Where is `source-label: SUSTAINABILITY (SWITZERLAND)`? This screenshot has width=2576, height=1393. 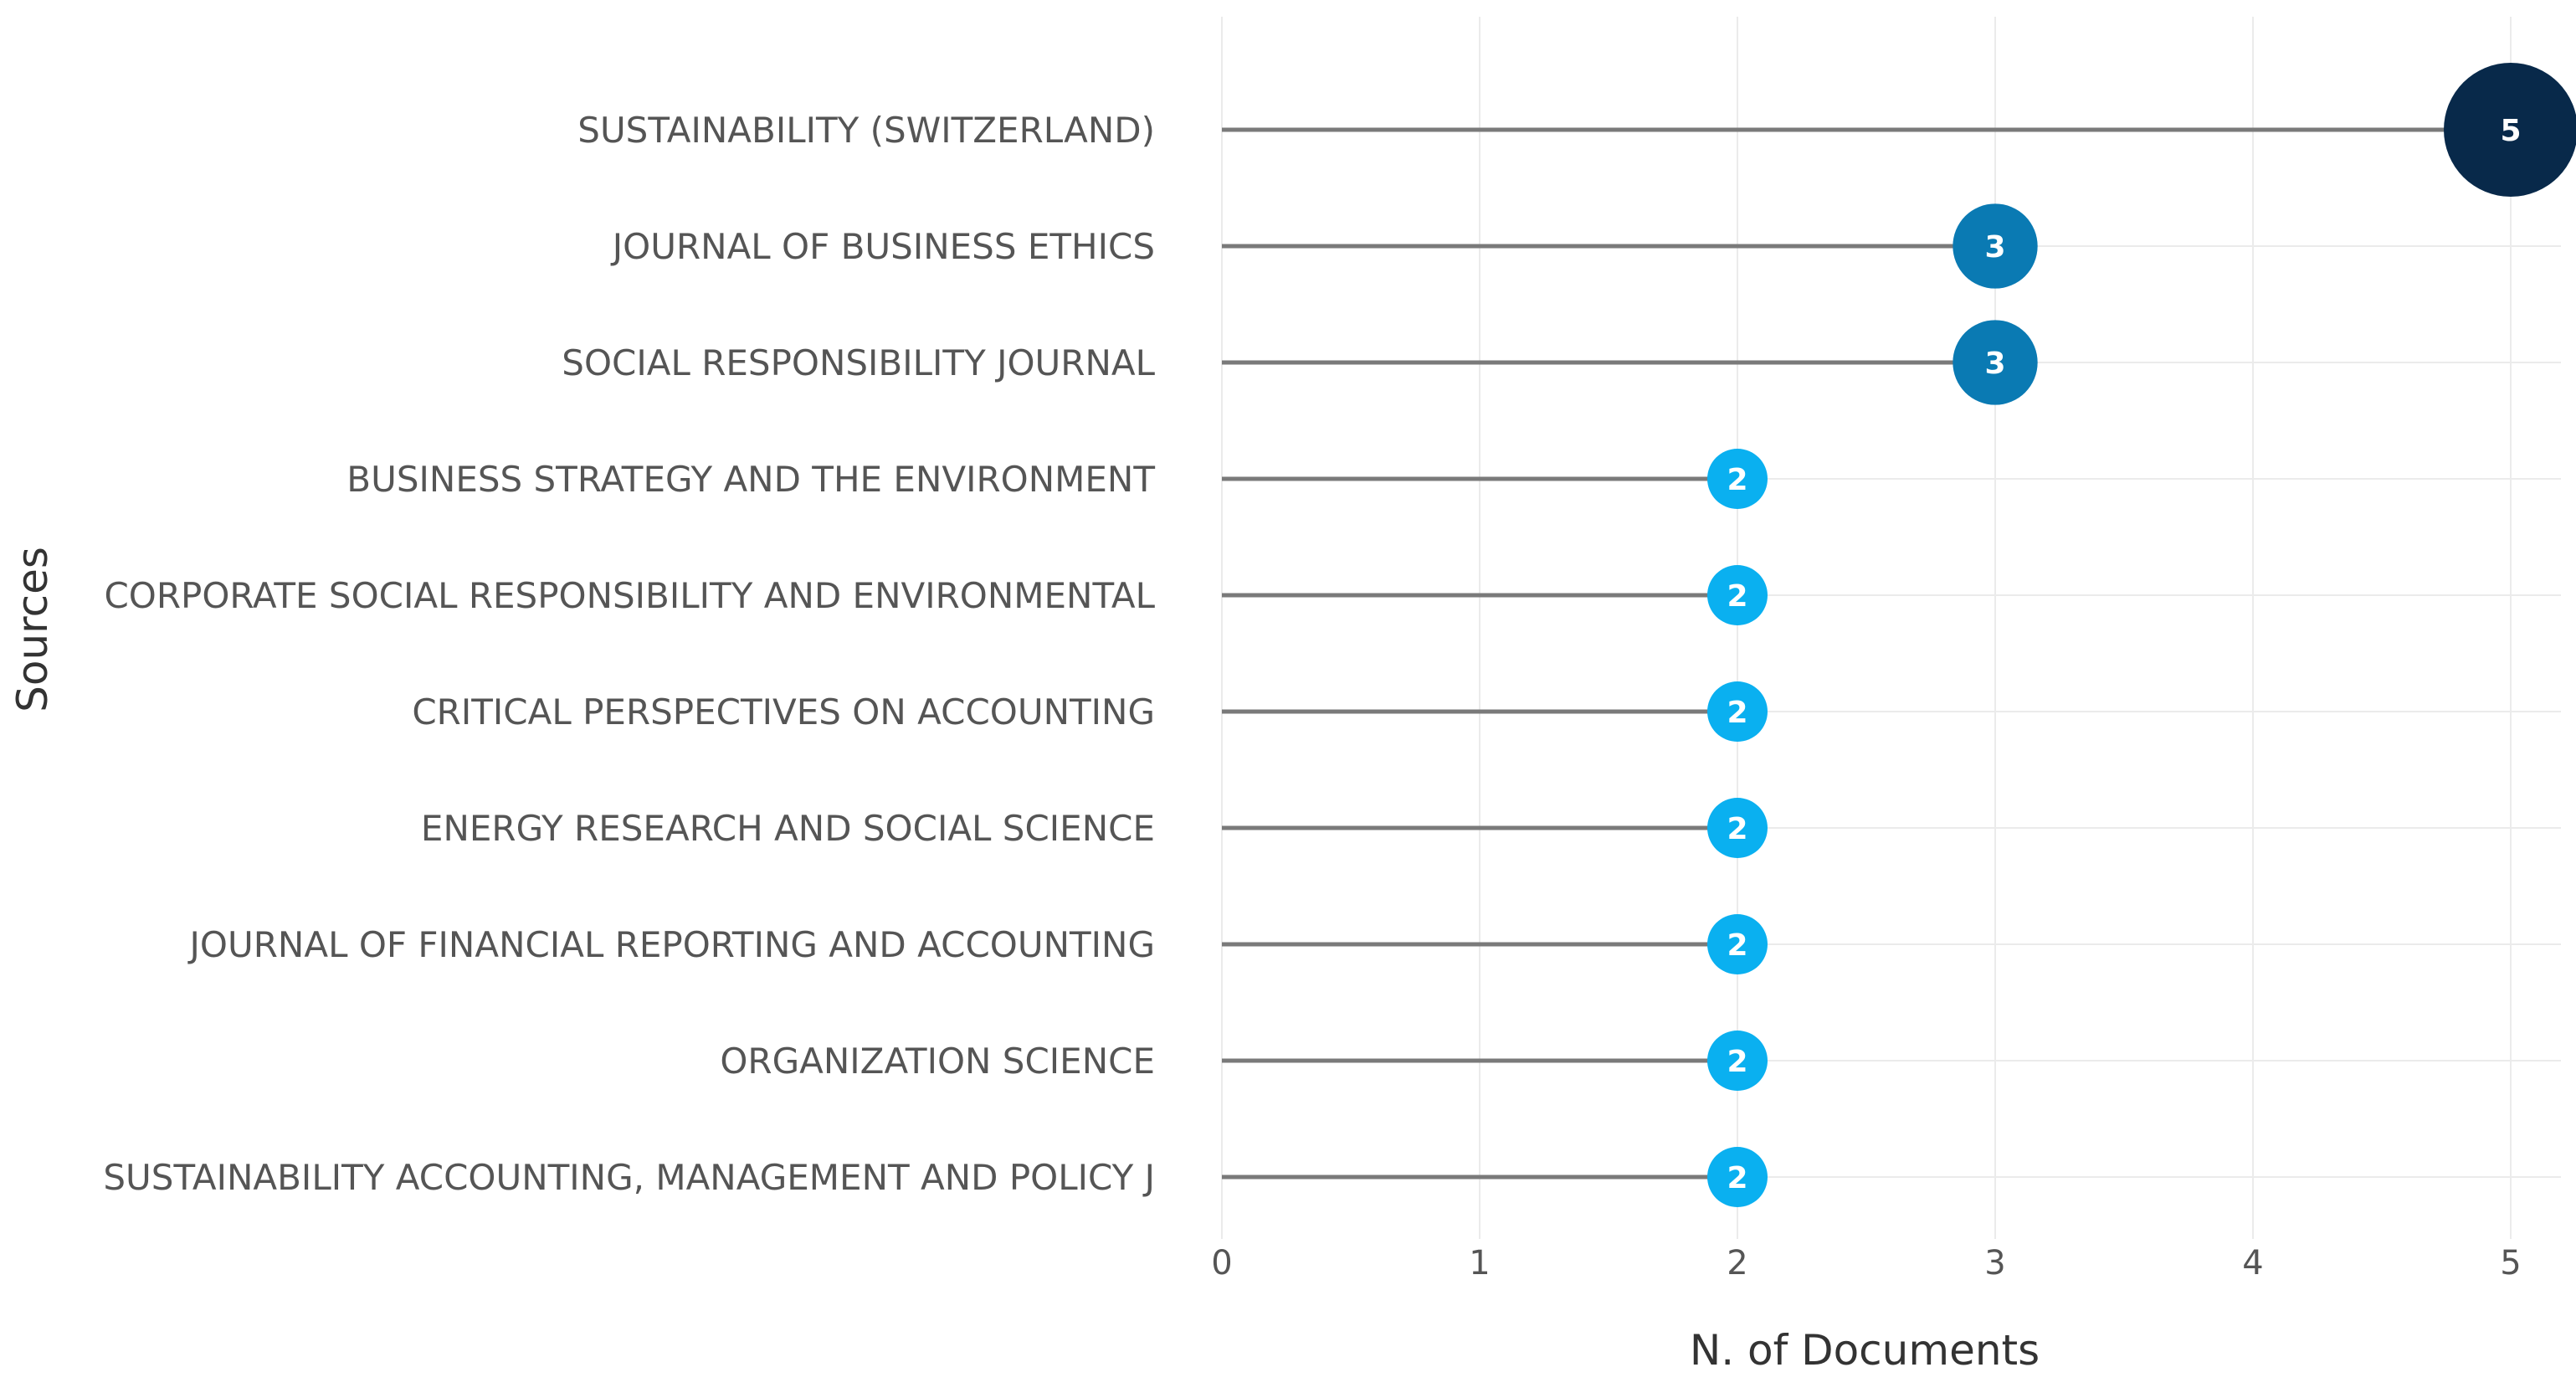
source-label: SUSTAINABILITY (SWITZERLAND) is located at coordinates (866, 130).